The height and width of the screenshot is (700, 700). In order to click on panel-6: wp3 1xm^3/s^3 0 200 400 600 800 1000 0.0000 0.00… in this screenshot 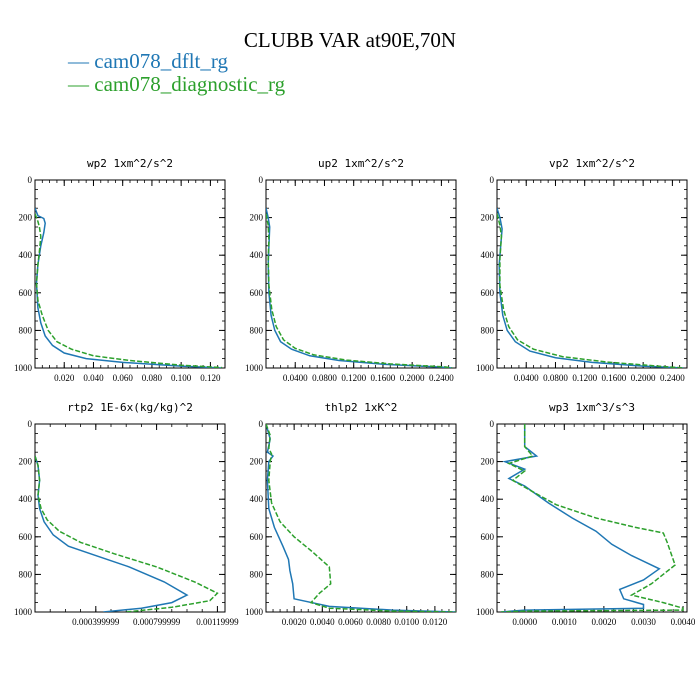, I will do `click(586, 514)`.